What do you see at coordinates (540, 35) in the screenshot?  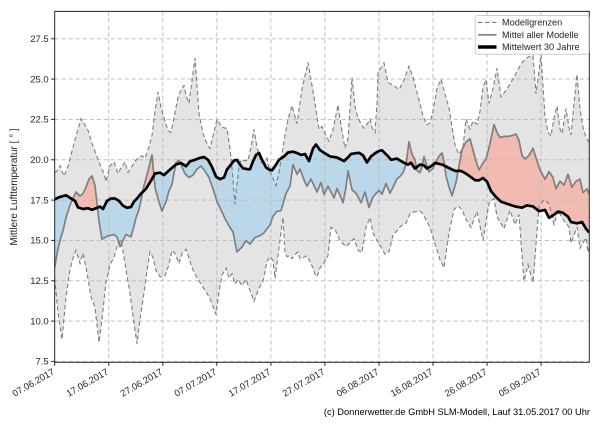 I see `svg-text: Mittel aller Modelle` at bounding box center [540, 35].